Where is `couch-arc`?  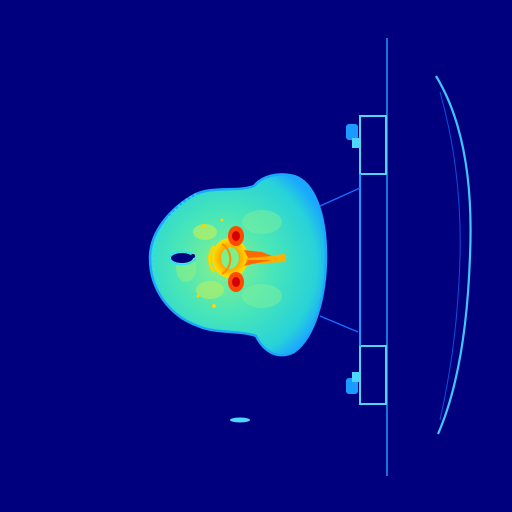 couch-arc is located at coordinates (453, 255).